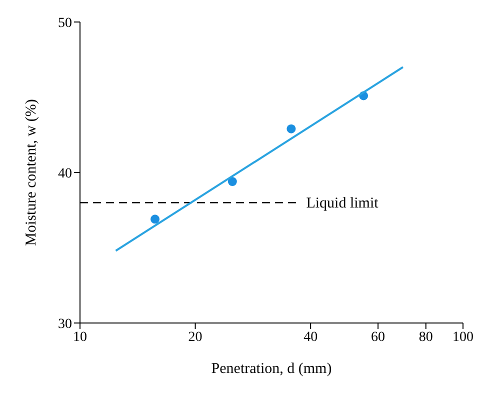  I want to click on x-tick-label: 20, so click(195, 337).